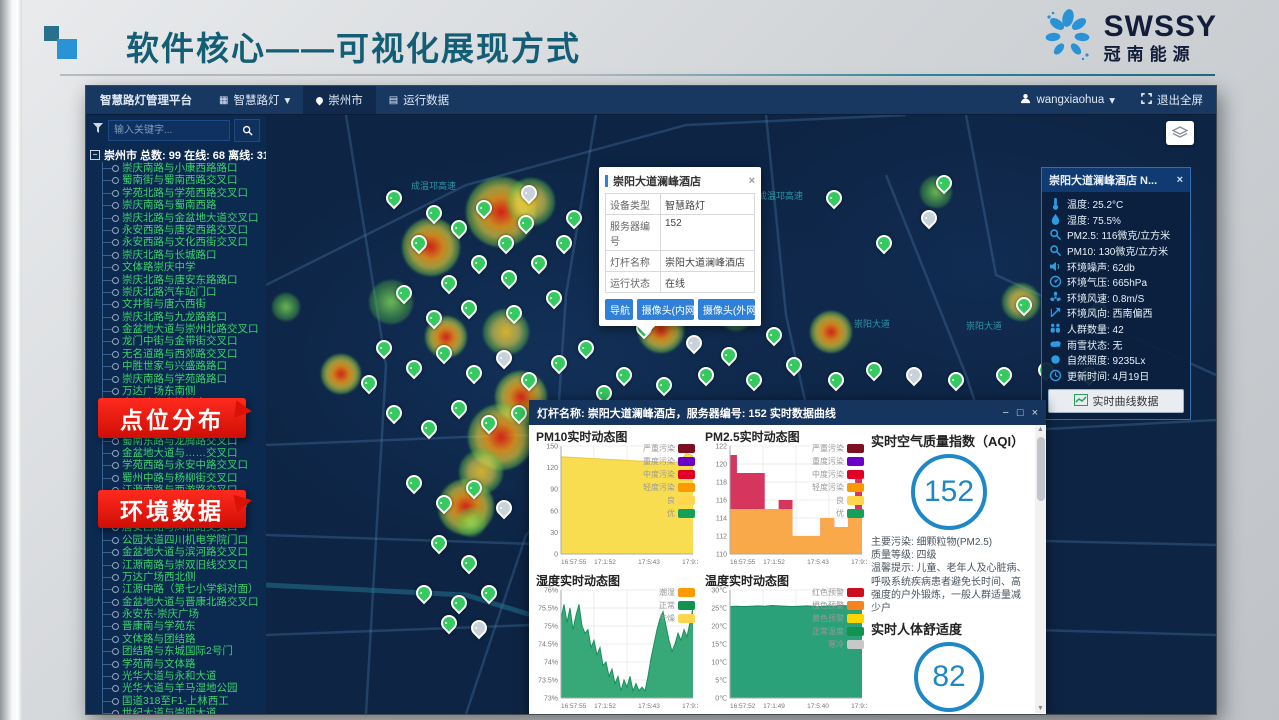  I want to click on user-icon, so click(1025, 100).